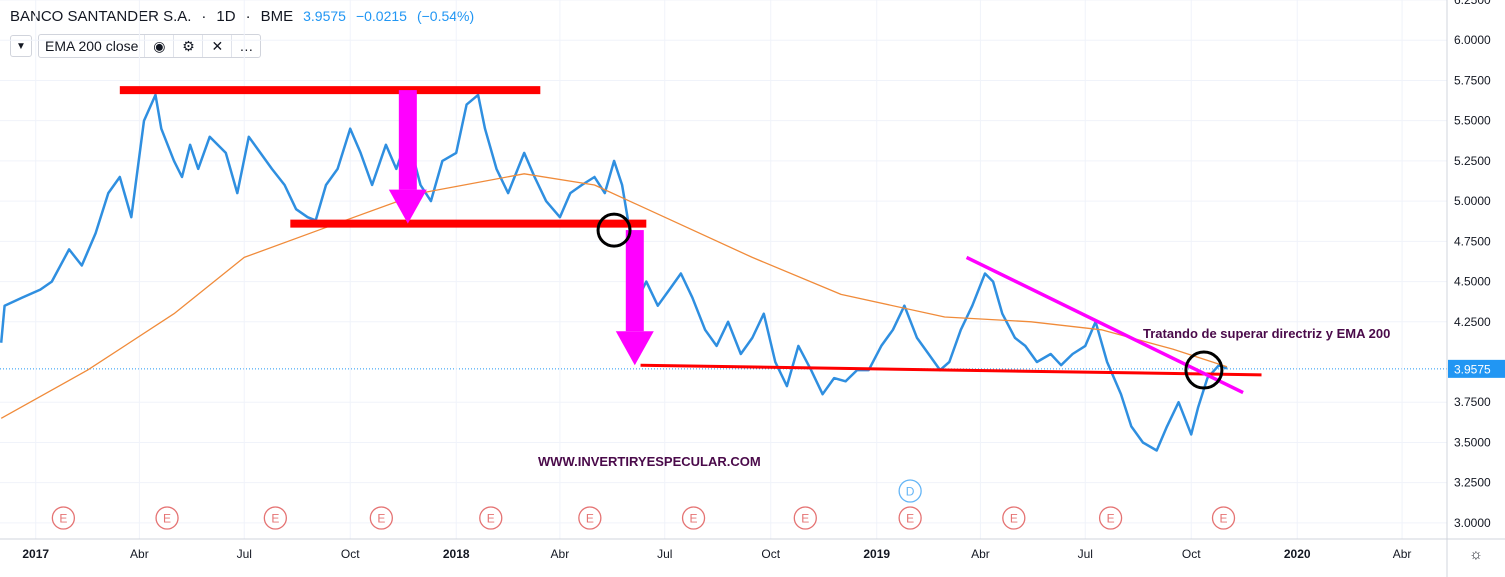 This screenshot has width=1505, height=577. I want to click on x-tick-label: 2018, so click(456, 554).